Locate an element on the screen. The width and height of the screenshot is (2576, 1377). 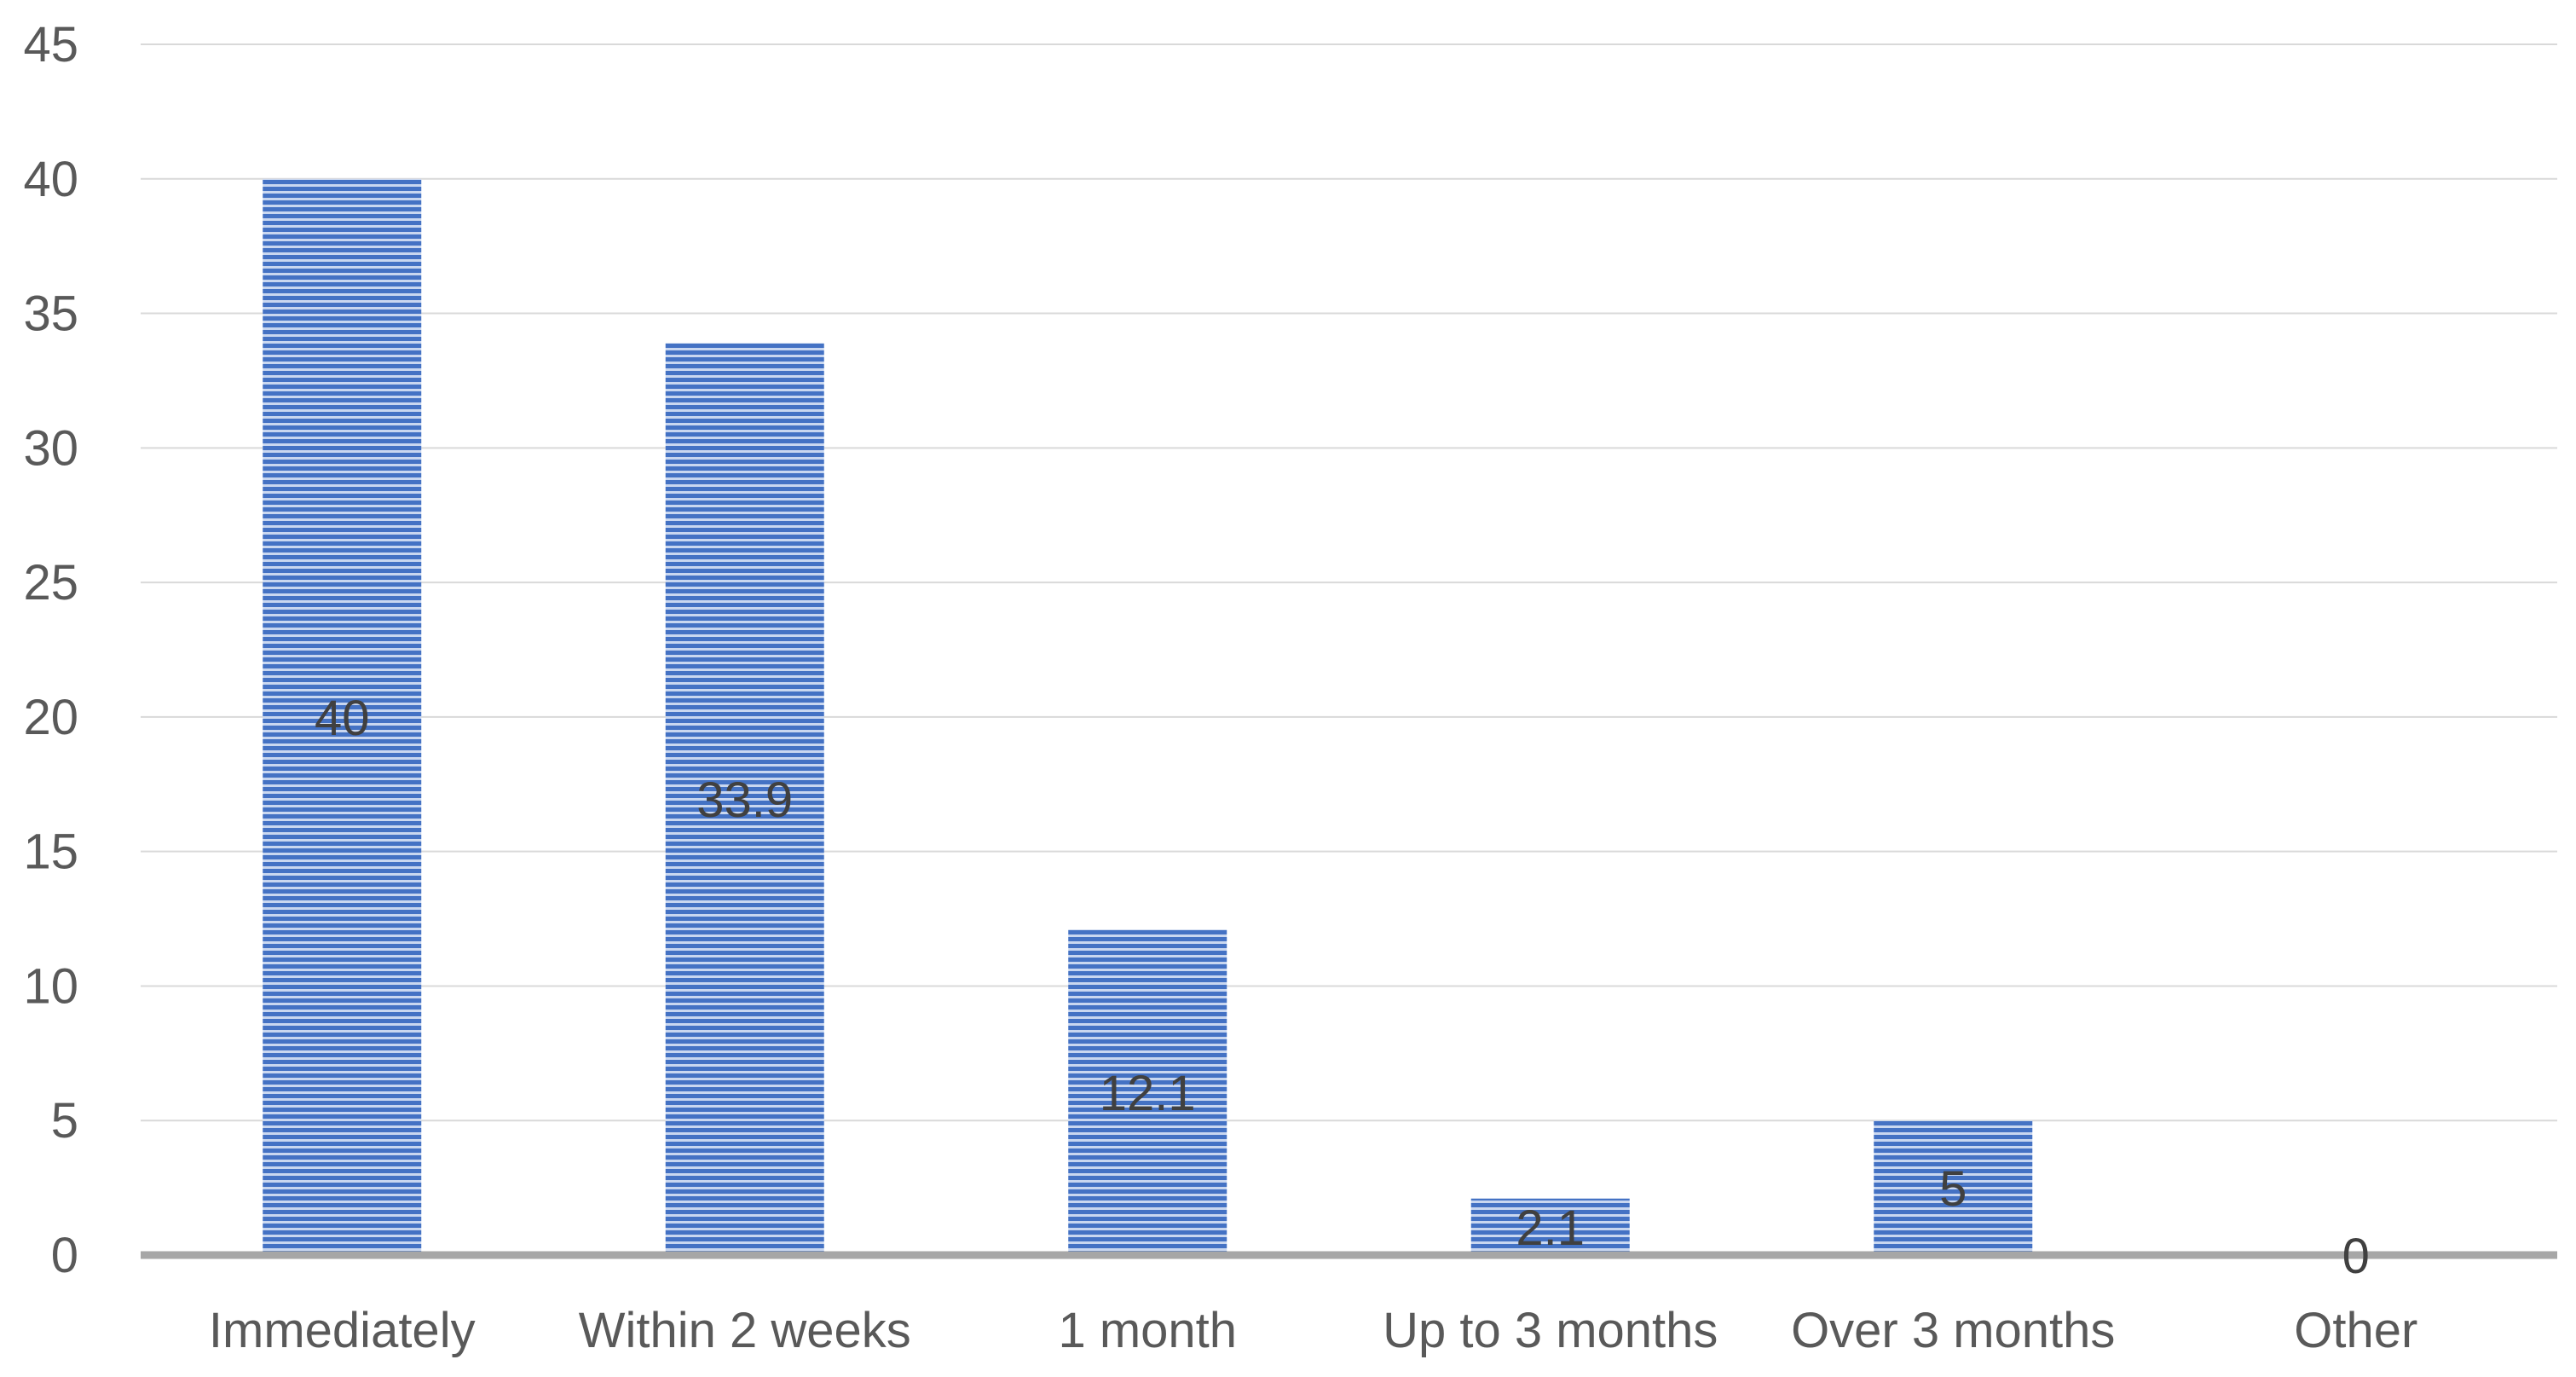
y-tick-label: 0 is located at coordinates (64, 1256).